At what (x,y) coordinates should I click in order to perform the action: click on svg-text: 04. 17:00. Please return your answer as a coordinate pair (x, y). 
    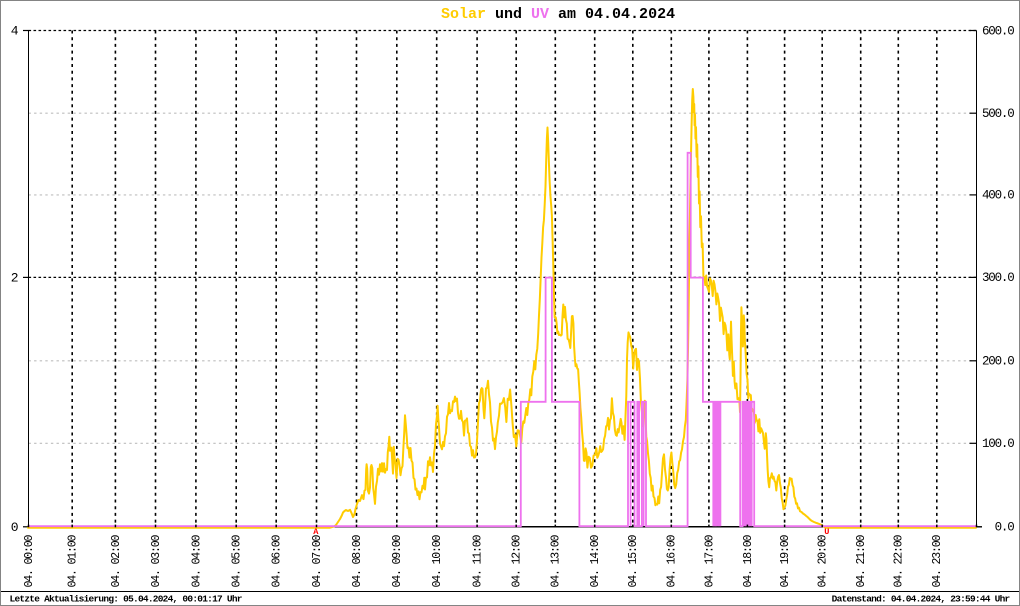
    Looking at the image, I should click on (709, 560).